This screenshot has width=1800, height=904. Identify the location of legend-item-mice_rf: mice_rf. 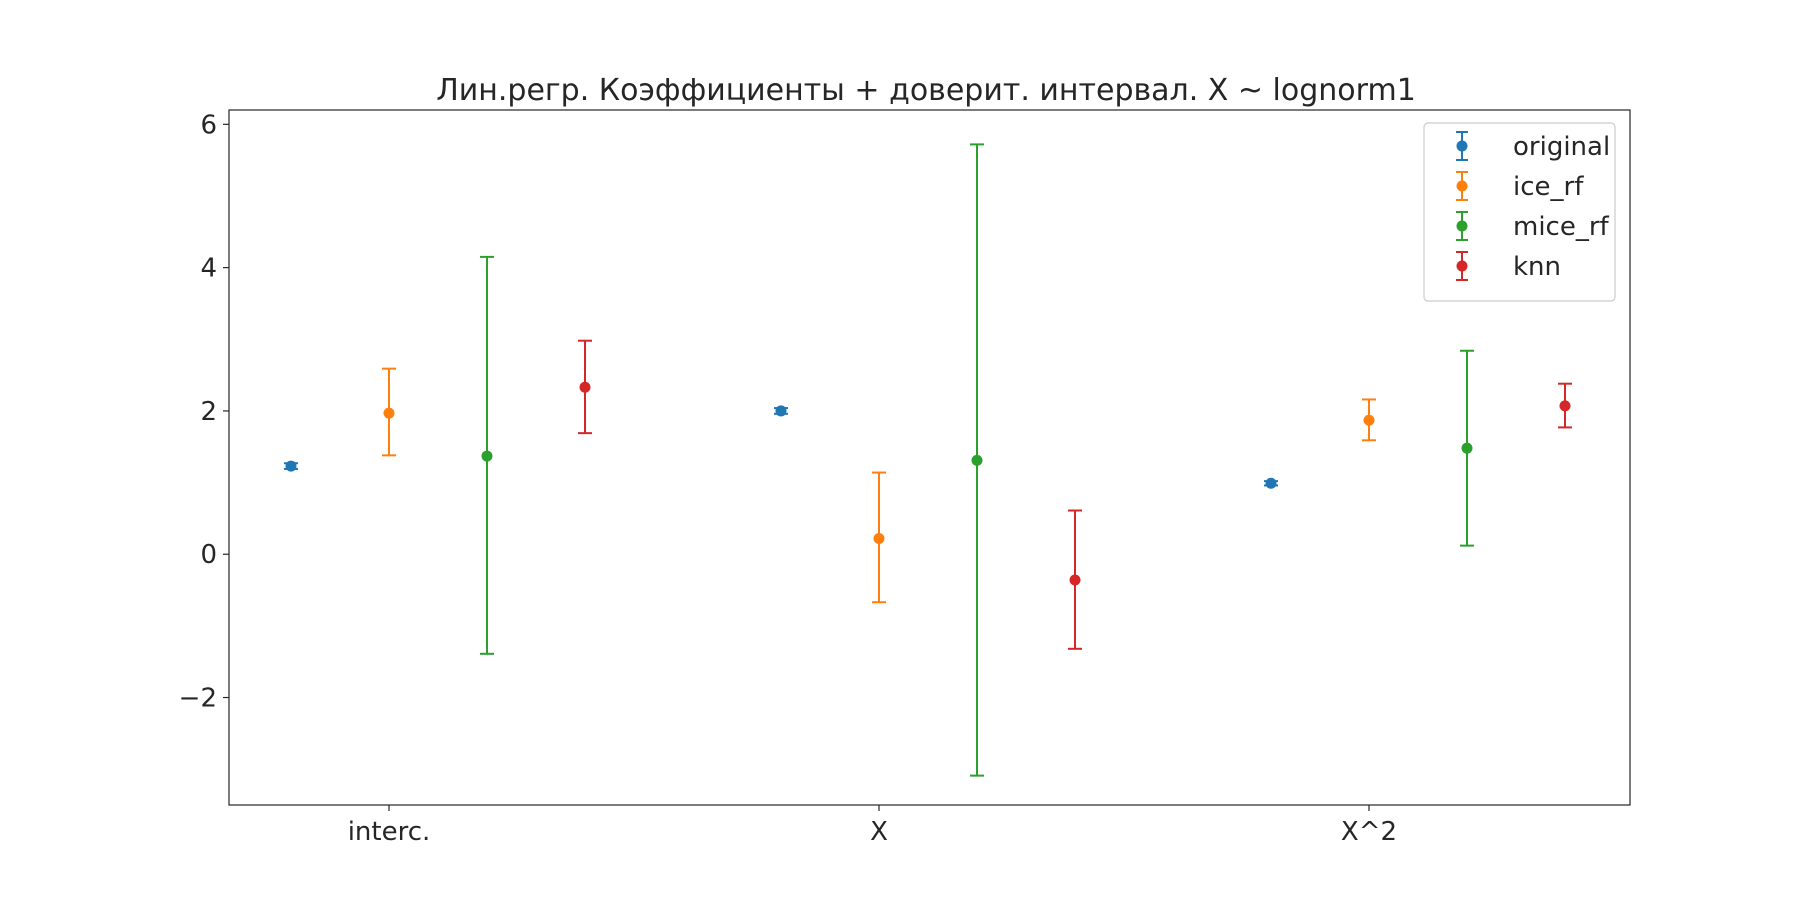
(1533, 226).